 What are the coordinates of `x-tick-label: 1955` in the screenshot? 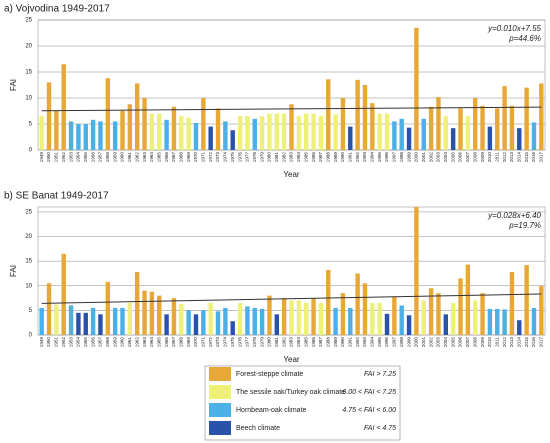 It's located at (85, 342).